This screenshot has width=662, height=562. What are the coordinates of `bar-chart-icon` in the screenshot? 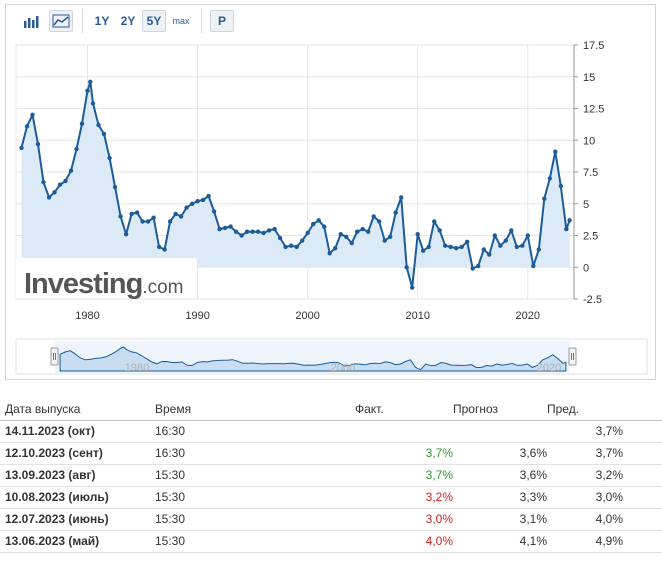 It's located at (32, 21).